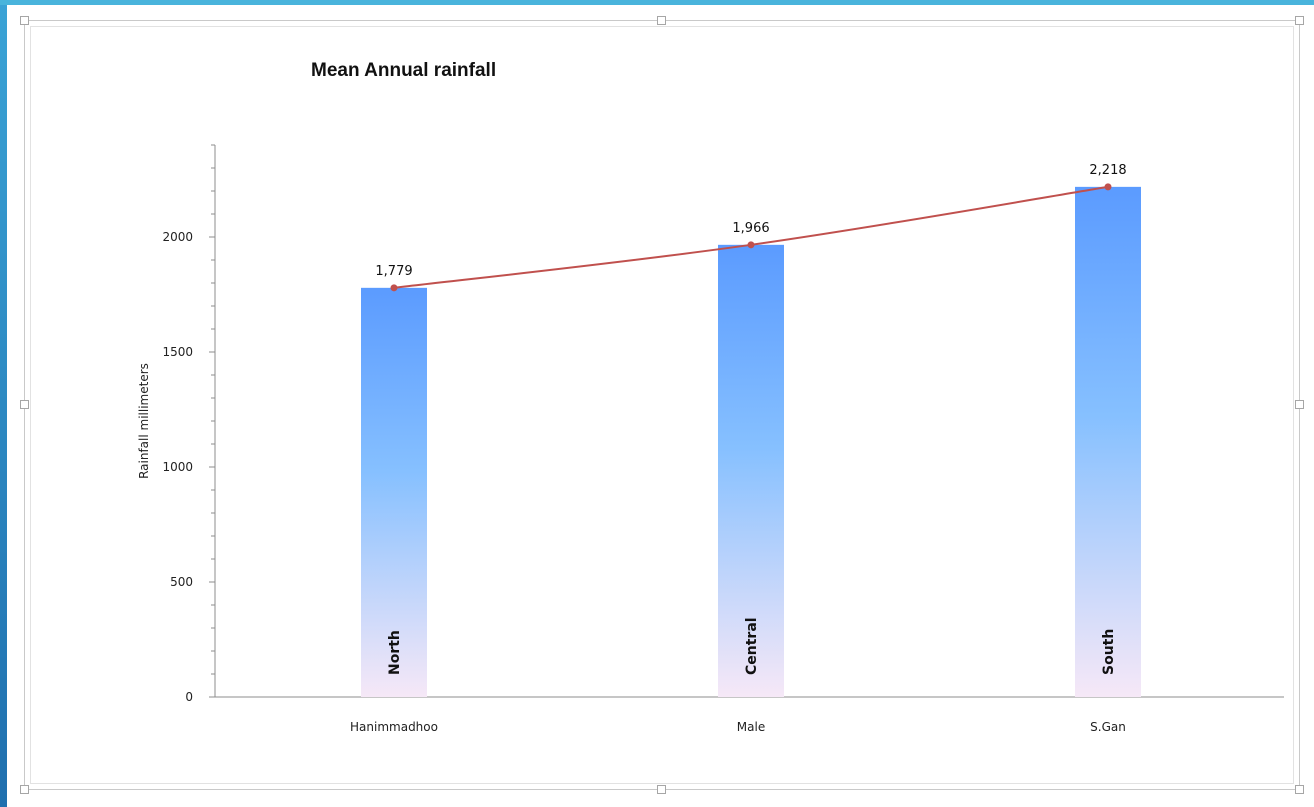  Describe the element at coordinates (1109, 652) in the screenshot. I see `region-label: South` at that location.